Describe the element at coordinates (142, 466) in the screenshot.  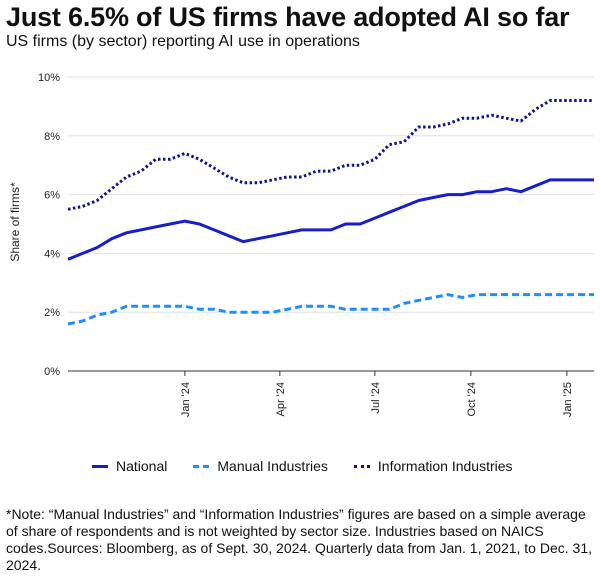
I see `legend-label-national: National` at that location.